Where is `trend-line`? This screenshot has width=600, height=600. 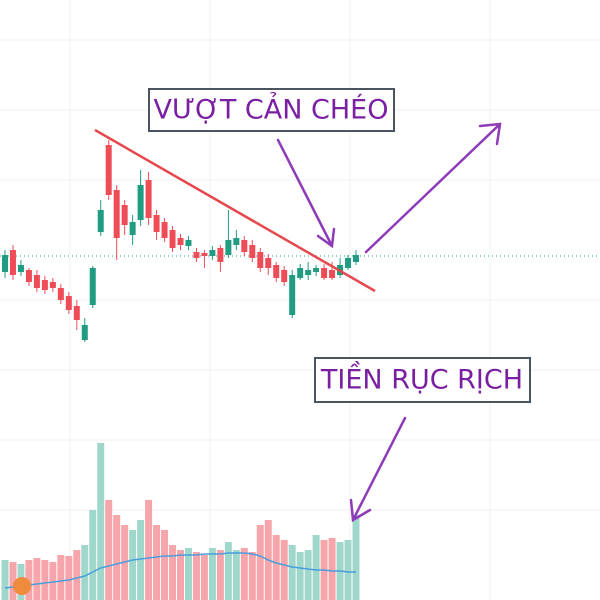 trend-line is located at coordinates (235, 210).